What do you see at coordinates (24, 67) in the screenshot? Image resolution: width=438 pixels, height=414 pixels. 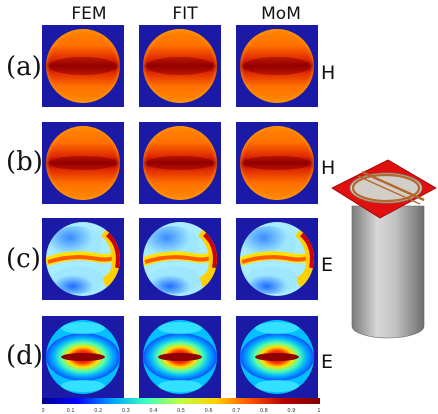 I see `row-label-a: (a)` at bounding box center [24, 67].